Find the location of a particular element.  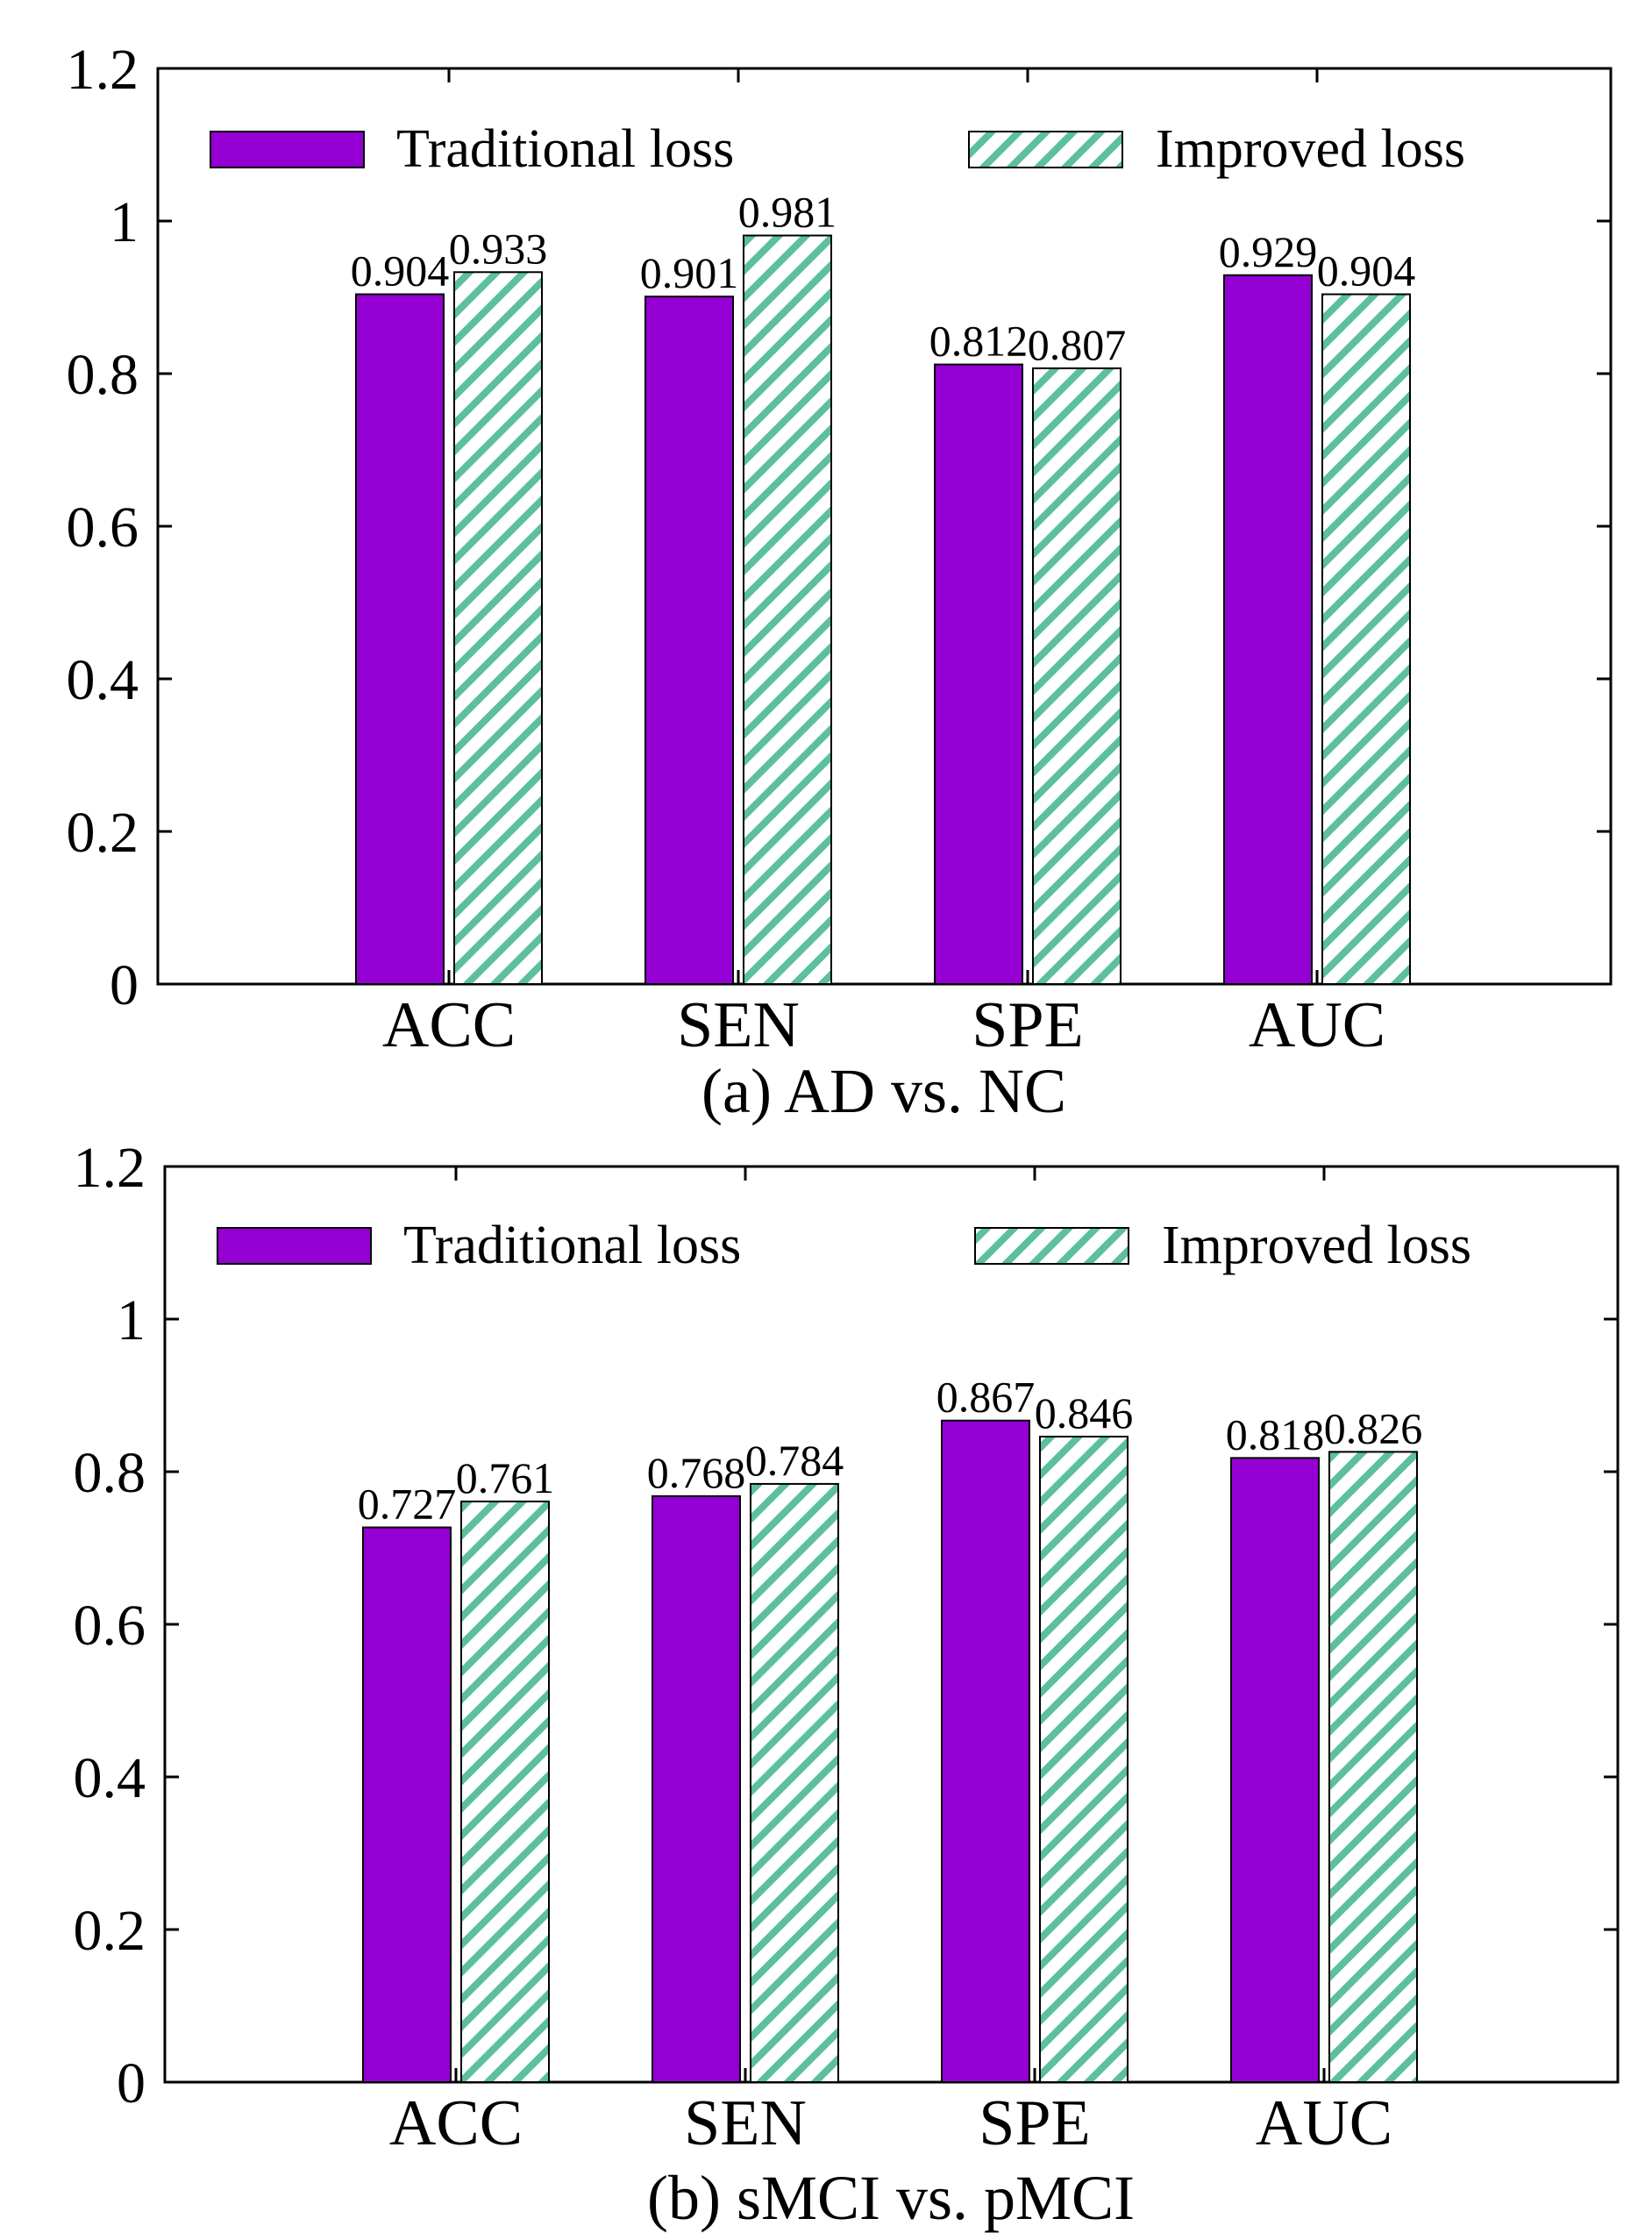

data-label: 0.784 is located at coordinates (794, 1461).